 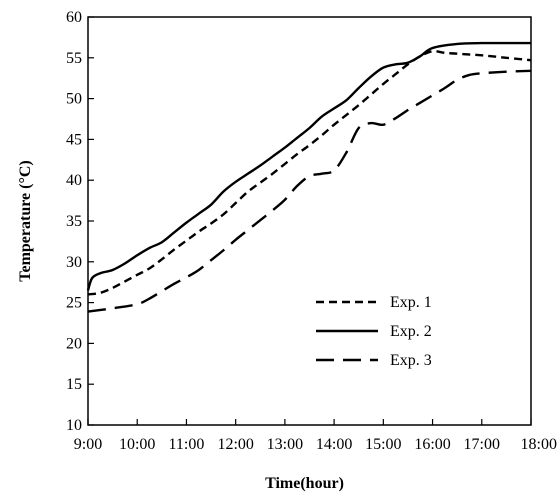 I want to click on legend: Exp. 1 Exp. 2 Exp. 3, so click(x=374, y=331).